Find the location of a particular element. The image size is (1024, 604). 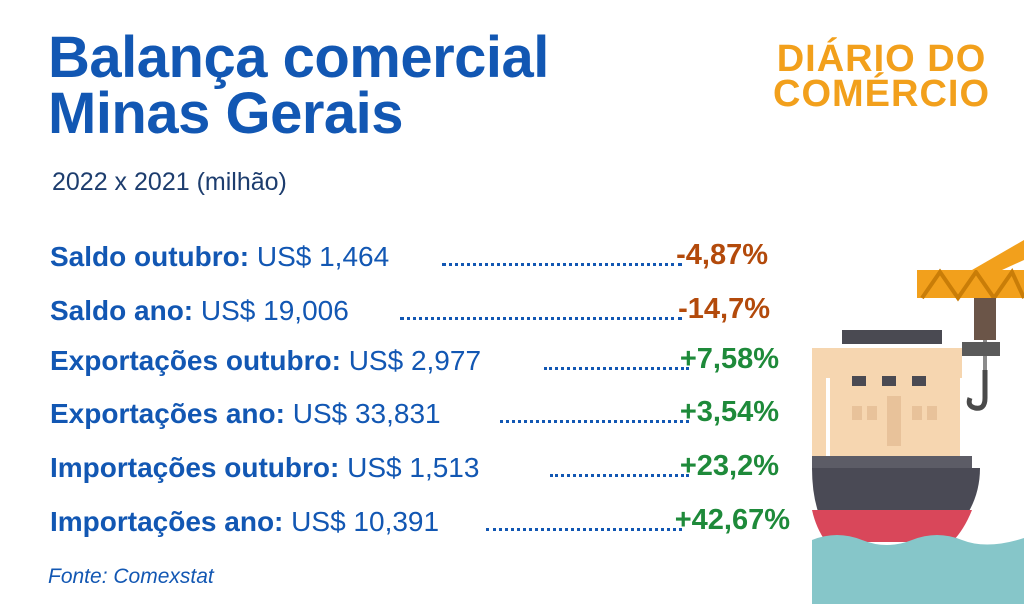

source-note: Fonte: Comexstat is located at coordinates (131, 576).